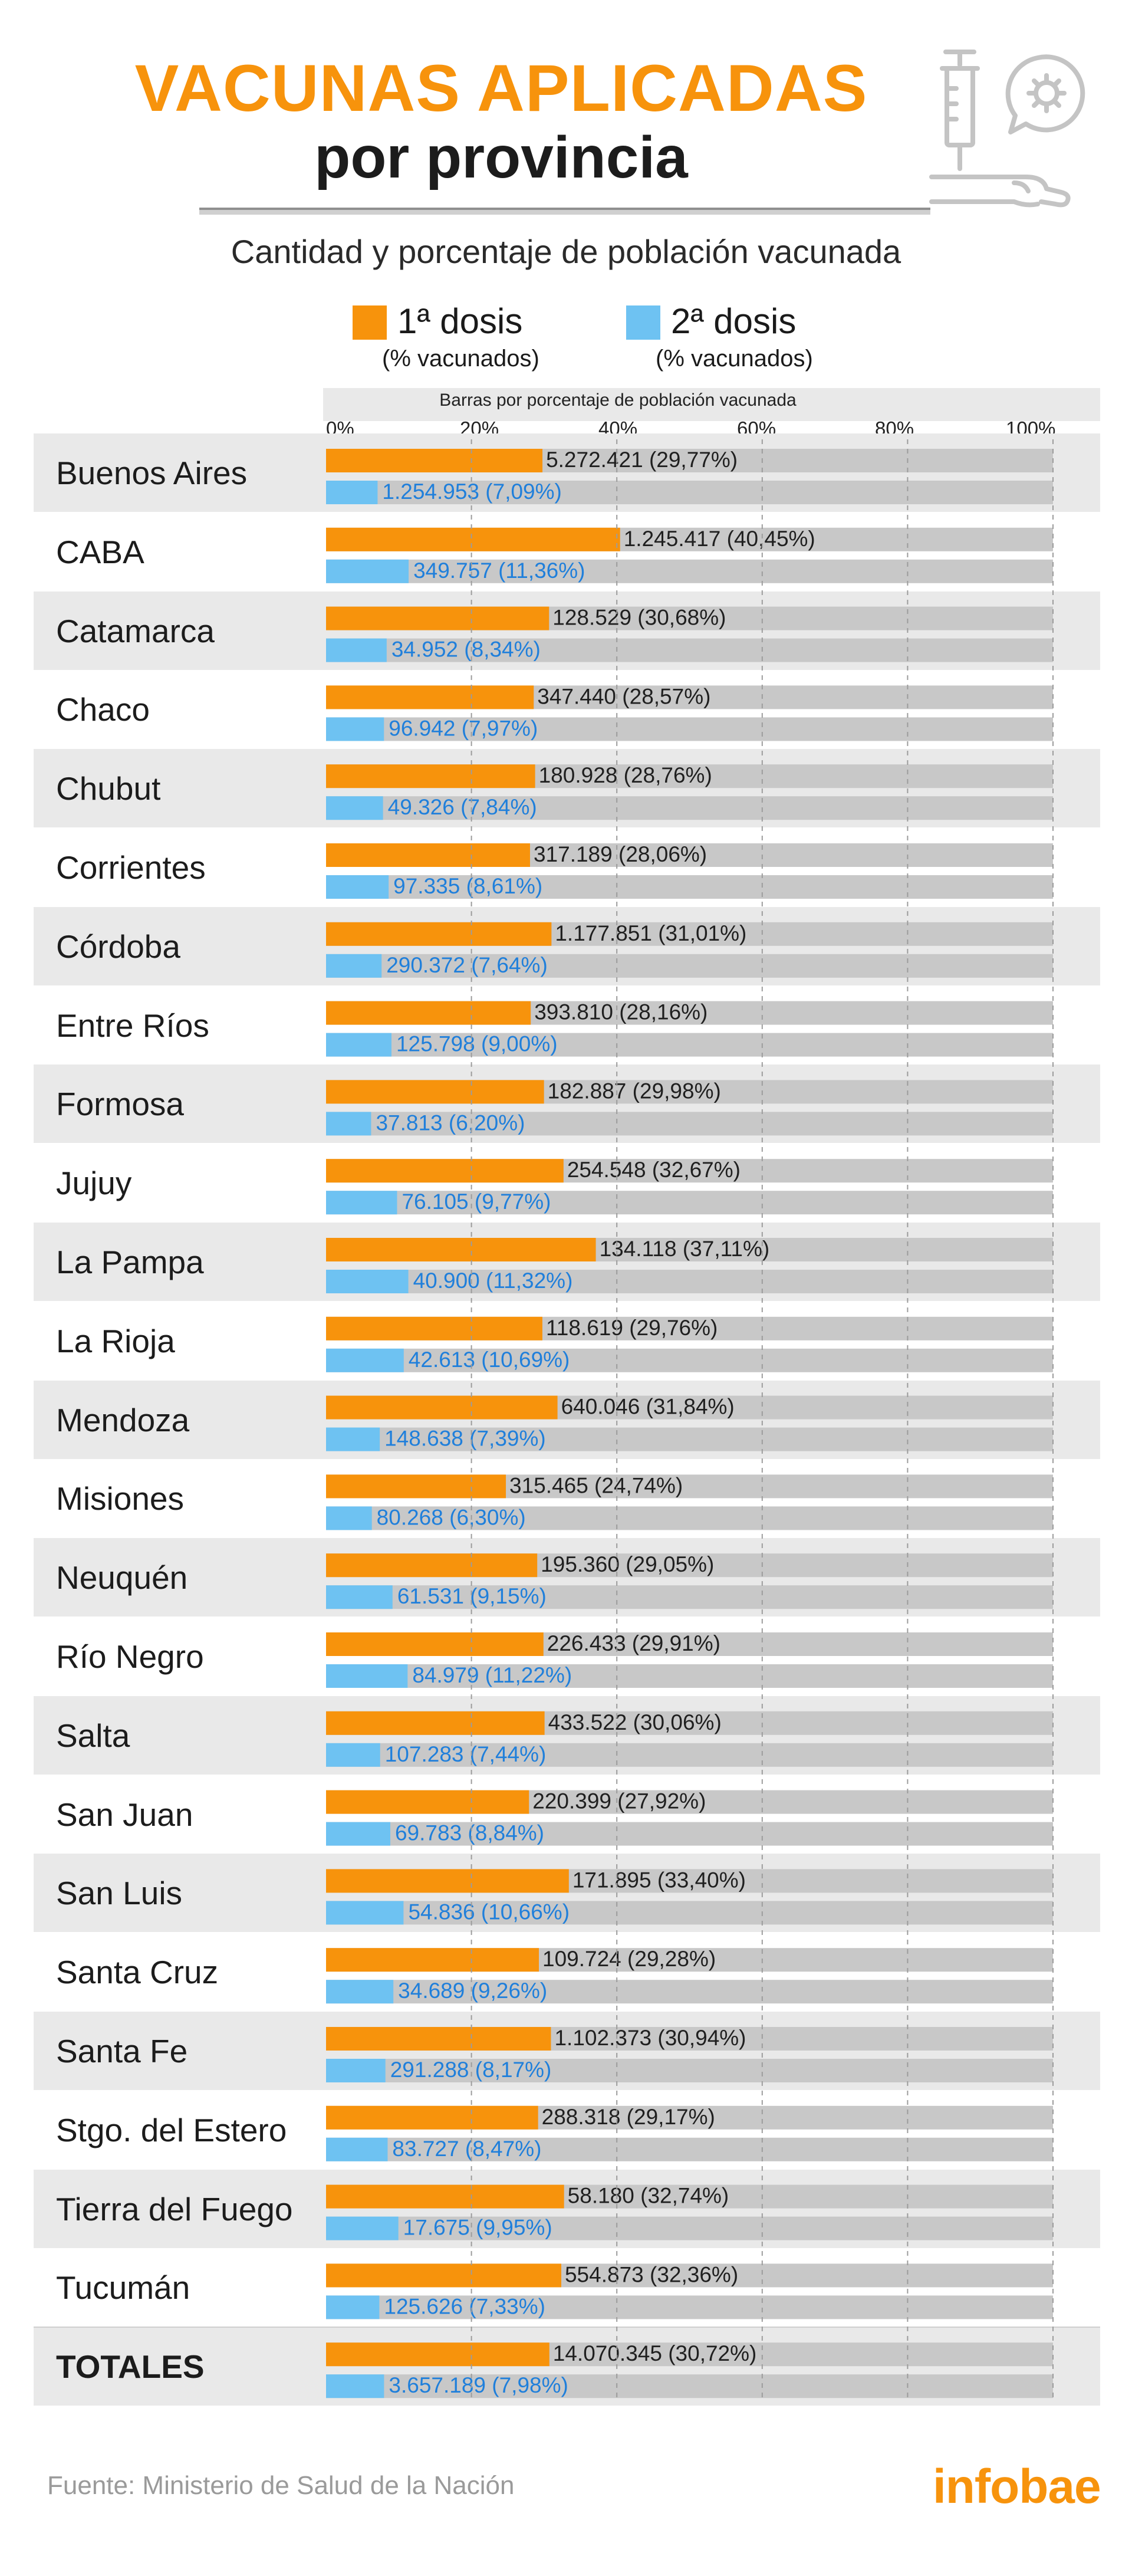 The image size is (1132, 2576). What do you see at coordinates (478, 2228) in the screenshot?
I see `data-label-dose2: 17.675 (9,95%)` at bounding box center [478, 2228].